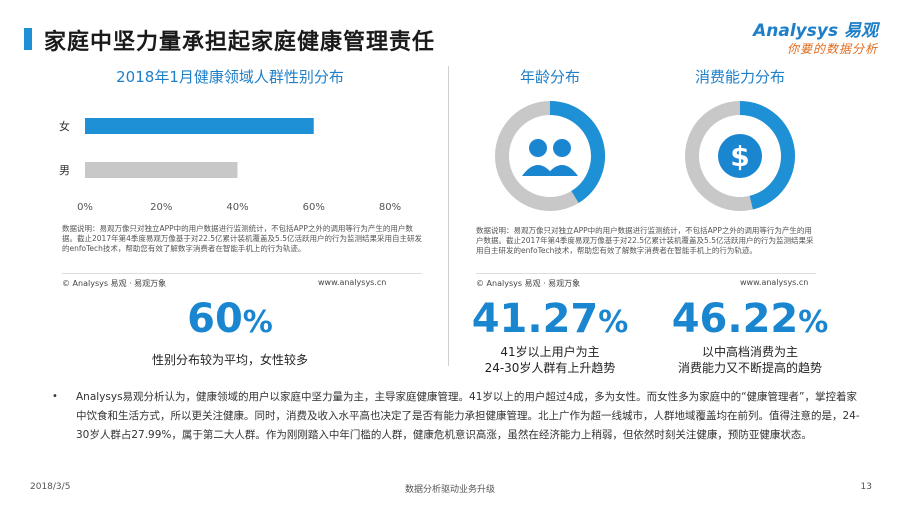 This screenshot has height=506, width=900. What do you see at coordinates (550, 319) in the screenshot?
I see `age-stat-value: 41.27%` at bounding box center [550, 319].